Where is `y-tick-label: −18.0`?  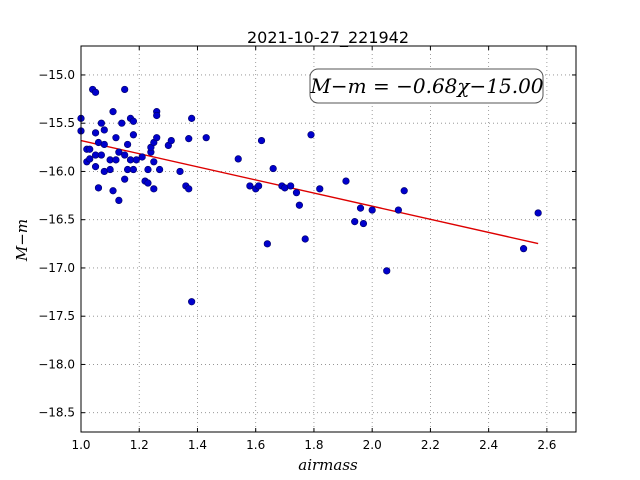
y-tick-label: −18.0 is located at coordinates (56, 364).